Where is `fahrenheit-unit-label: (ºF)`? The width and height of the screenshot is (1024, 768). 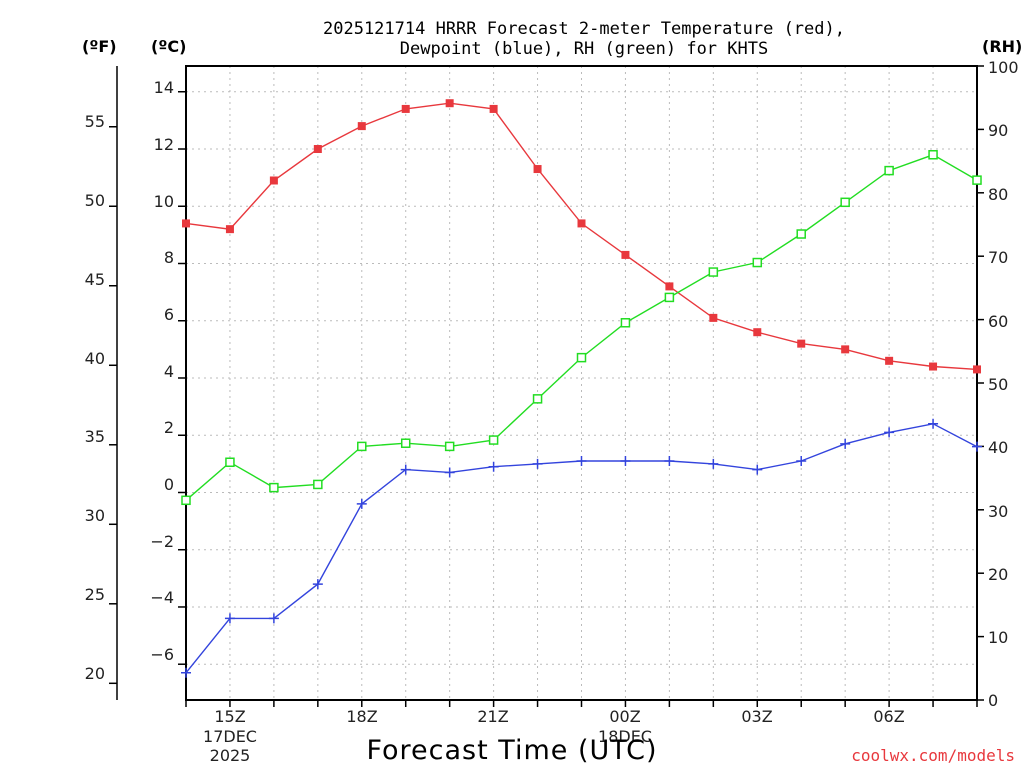
fahrenheit-unit-label: (ºF) is located at coordinates (99, 46).